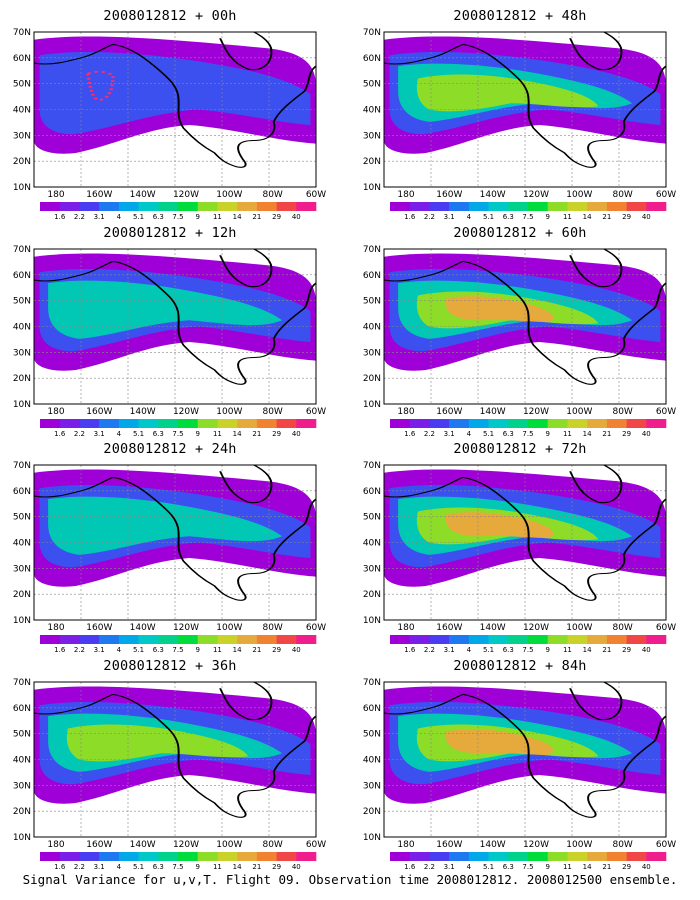  I want to click on panel-title: 2008012812 + 60h, so click(520, 233).